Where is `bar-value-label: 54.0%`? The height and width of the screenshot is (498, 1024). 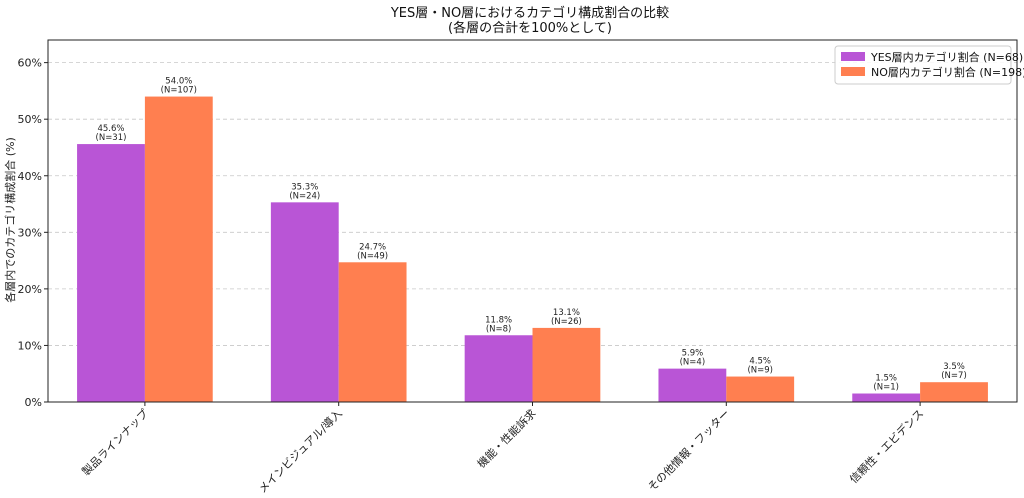 bar-value-label: 54.0% is located at coordinates (178, 82).